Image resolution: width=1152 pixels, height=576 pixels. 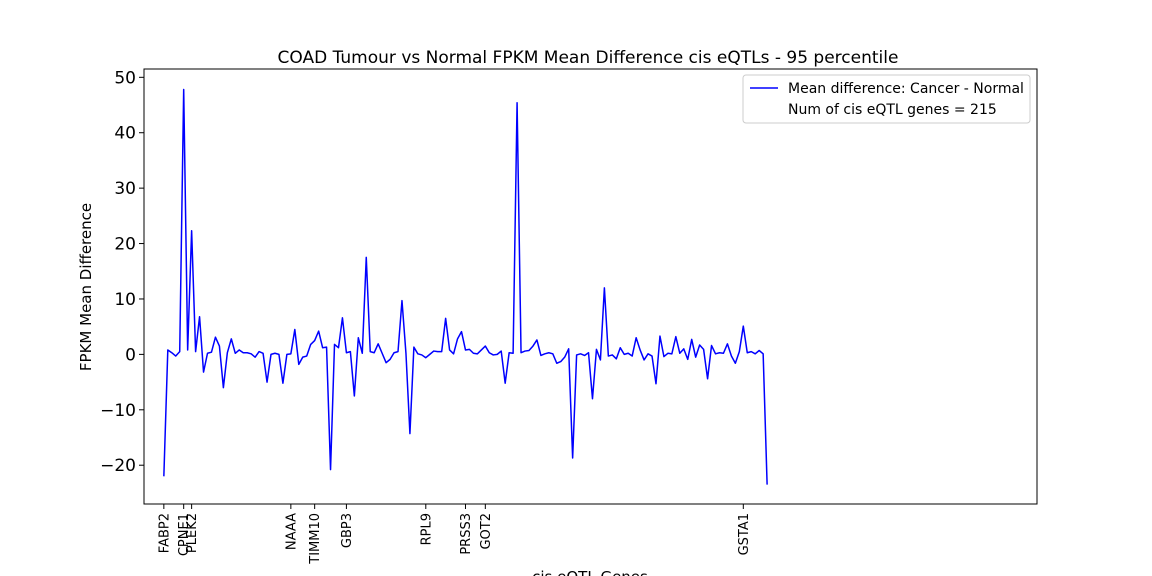 I want to click on y-tick-label: 0, so click(x=130, y=355).